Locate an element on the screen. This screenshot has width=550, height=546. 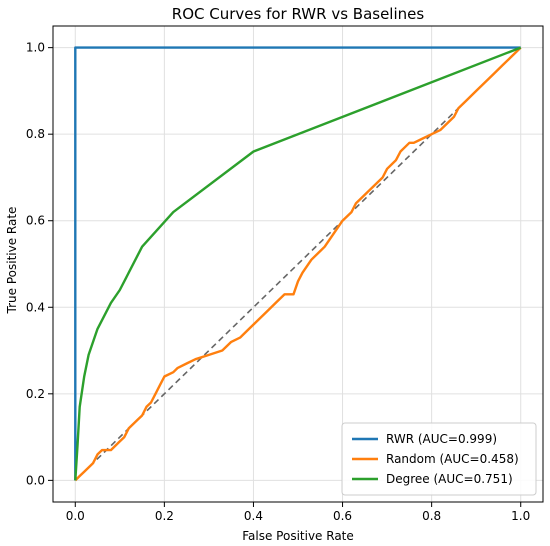
y-tick-label: 0.0 is located at coordinates (35, 480).